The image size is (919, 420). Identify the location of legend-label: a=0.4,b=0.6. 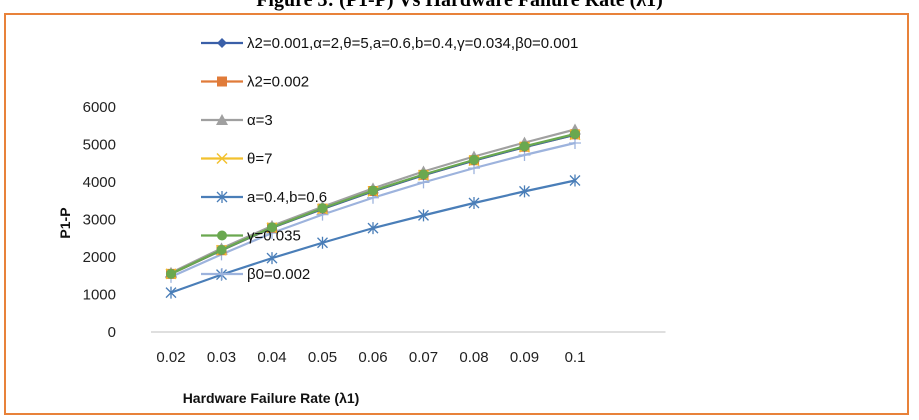
(287, 197).